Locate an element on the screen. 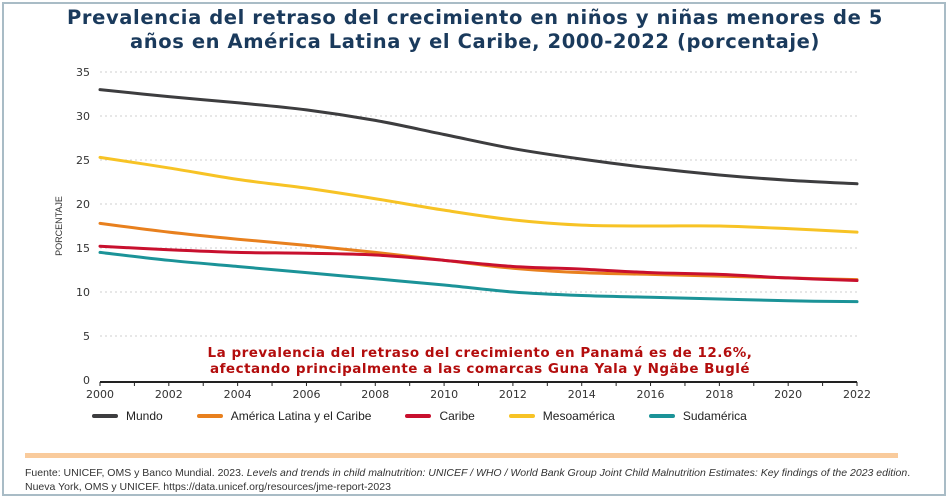 The height and width of the screenshot is (500, 950). legend-item: Caribe is located at coordinates (440, 416).